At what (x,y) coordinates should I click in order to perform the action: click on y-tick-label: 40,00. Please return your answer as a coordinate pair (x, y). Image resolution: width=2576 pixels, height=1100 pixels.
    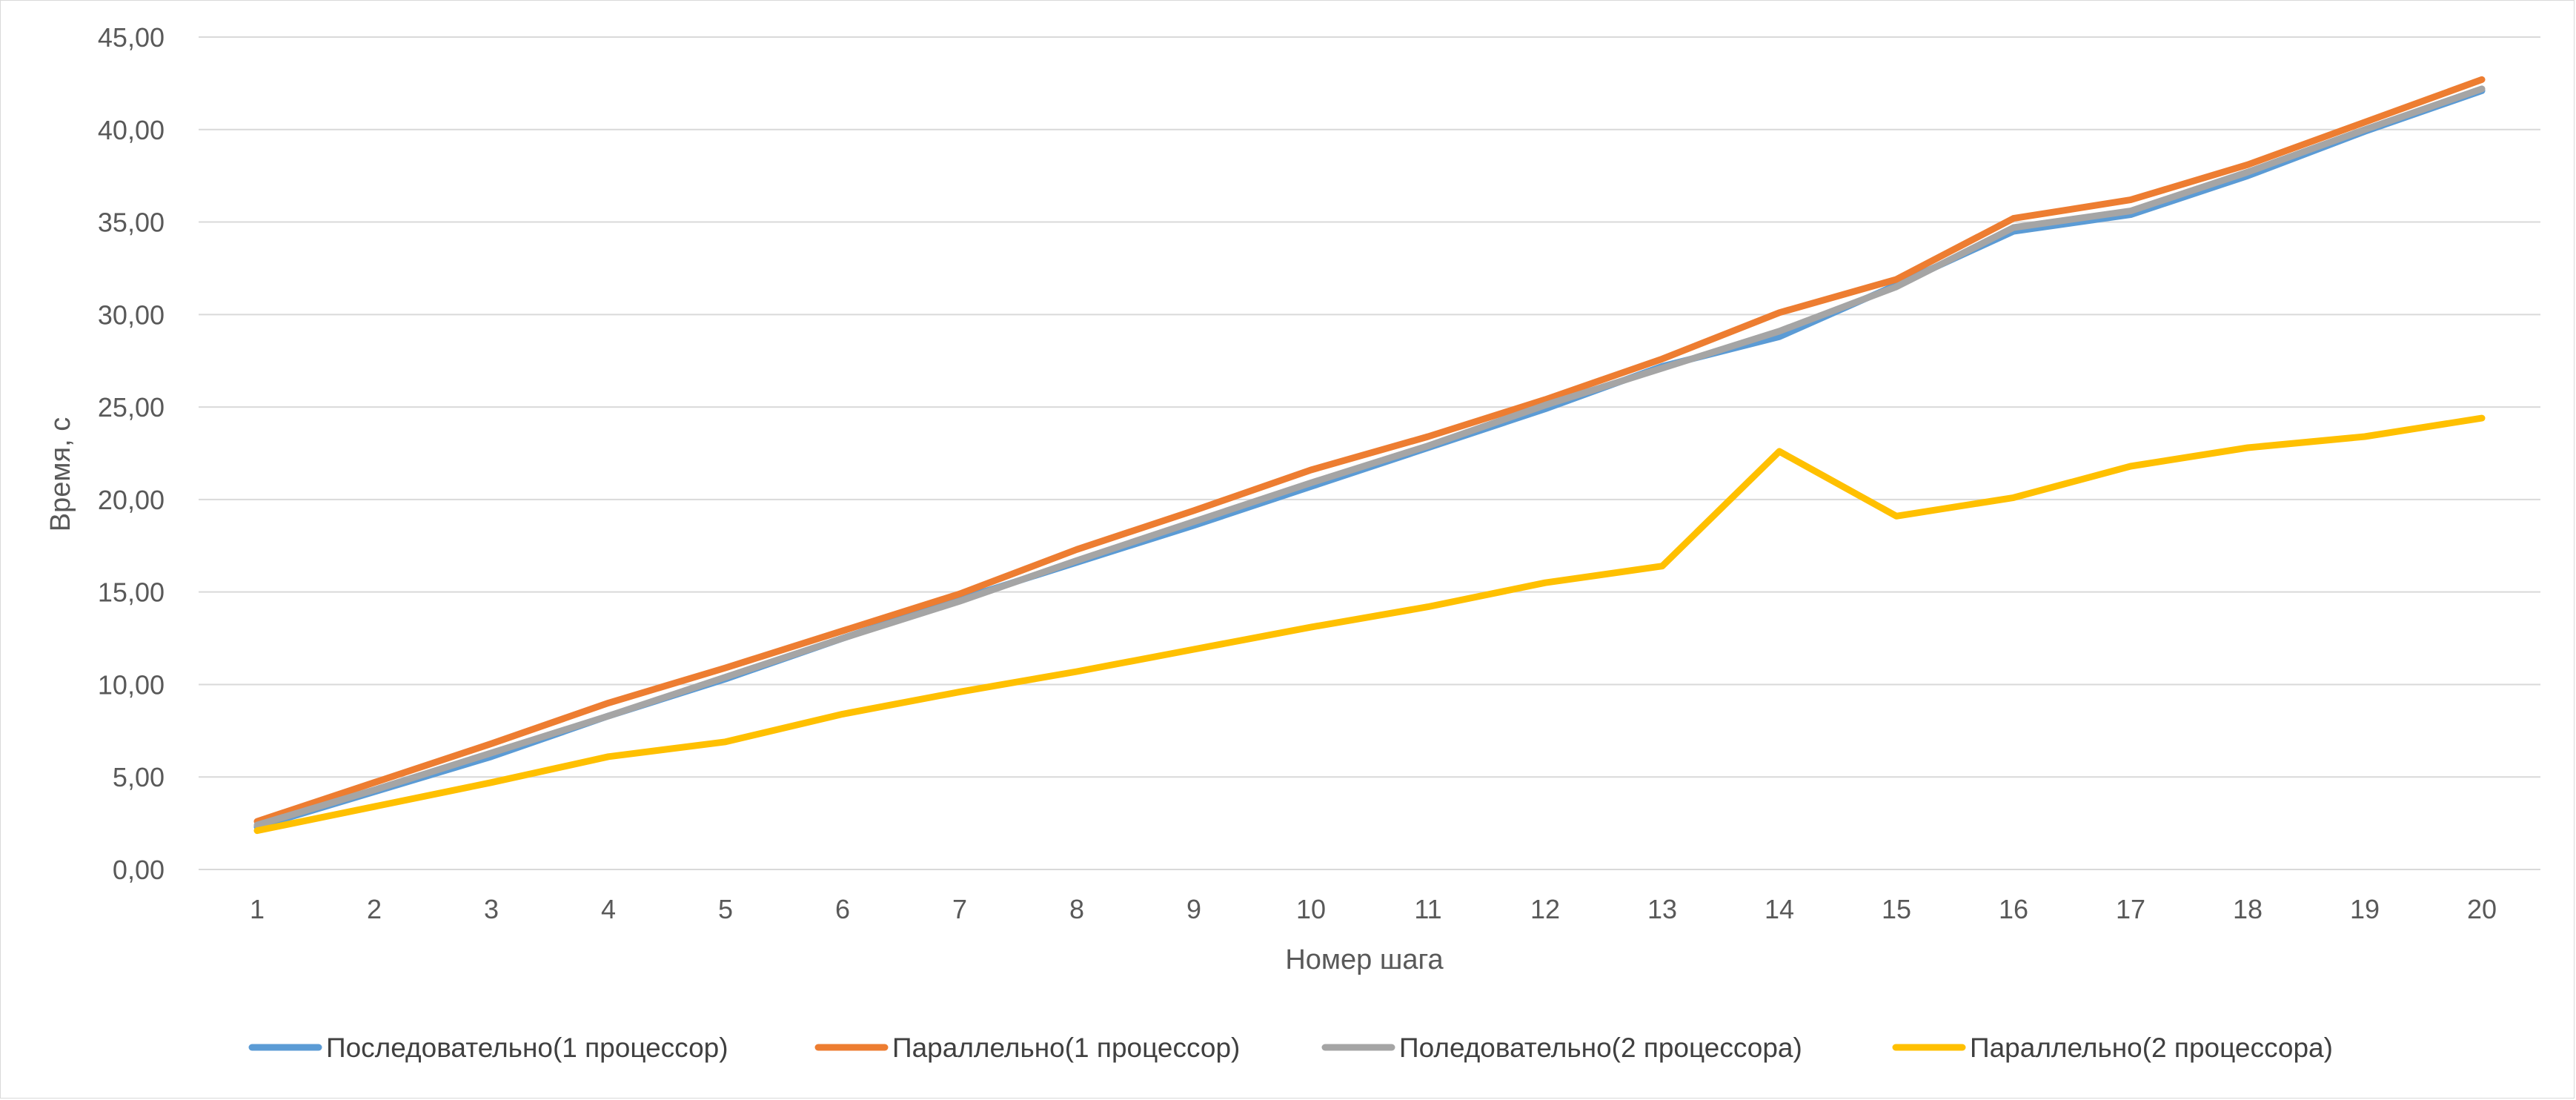
    Looking at the image, I should click on (131, 130).